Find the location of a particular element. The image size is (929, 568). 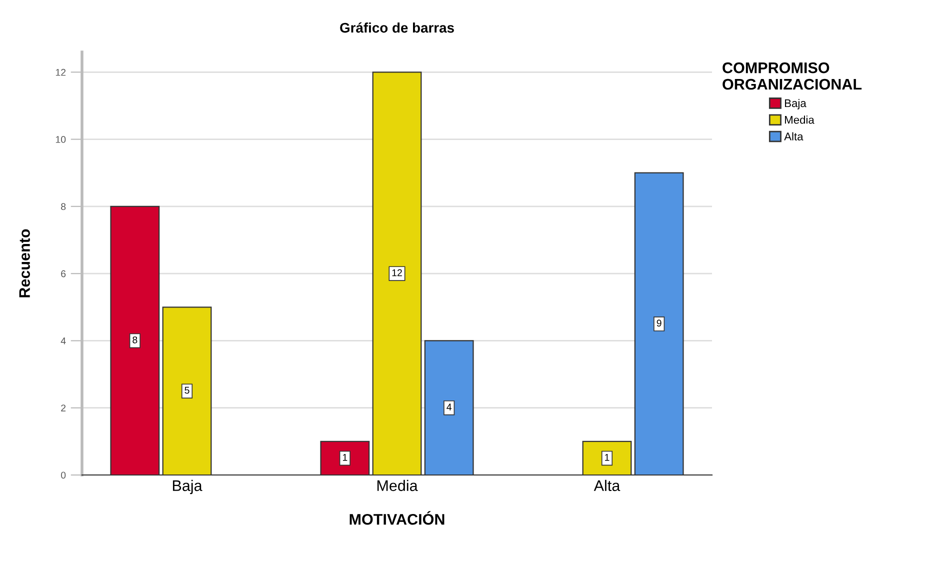

legend-title: COMPROMISO ORGANIZACIONAL is located at coordinates (792, 76).